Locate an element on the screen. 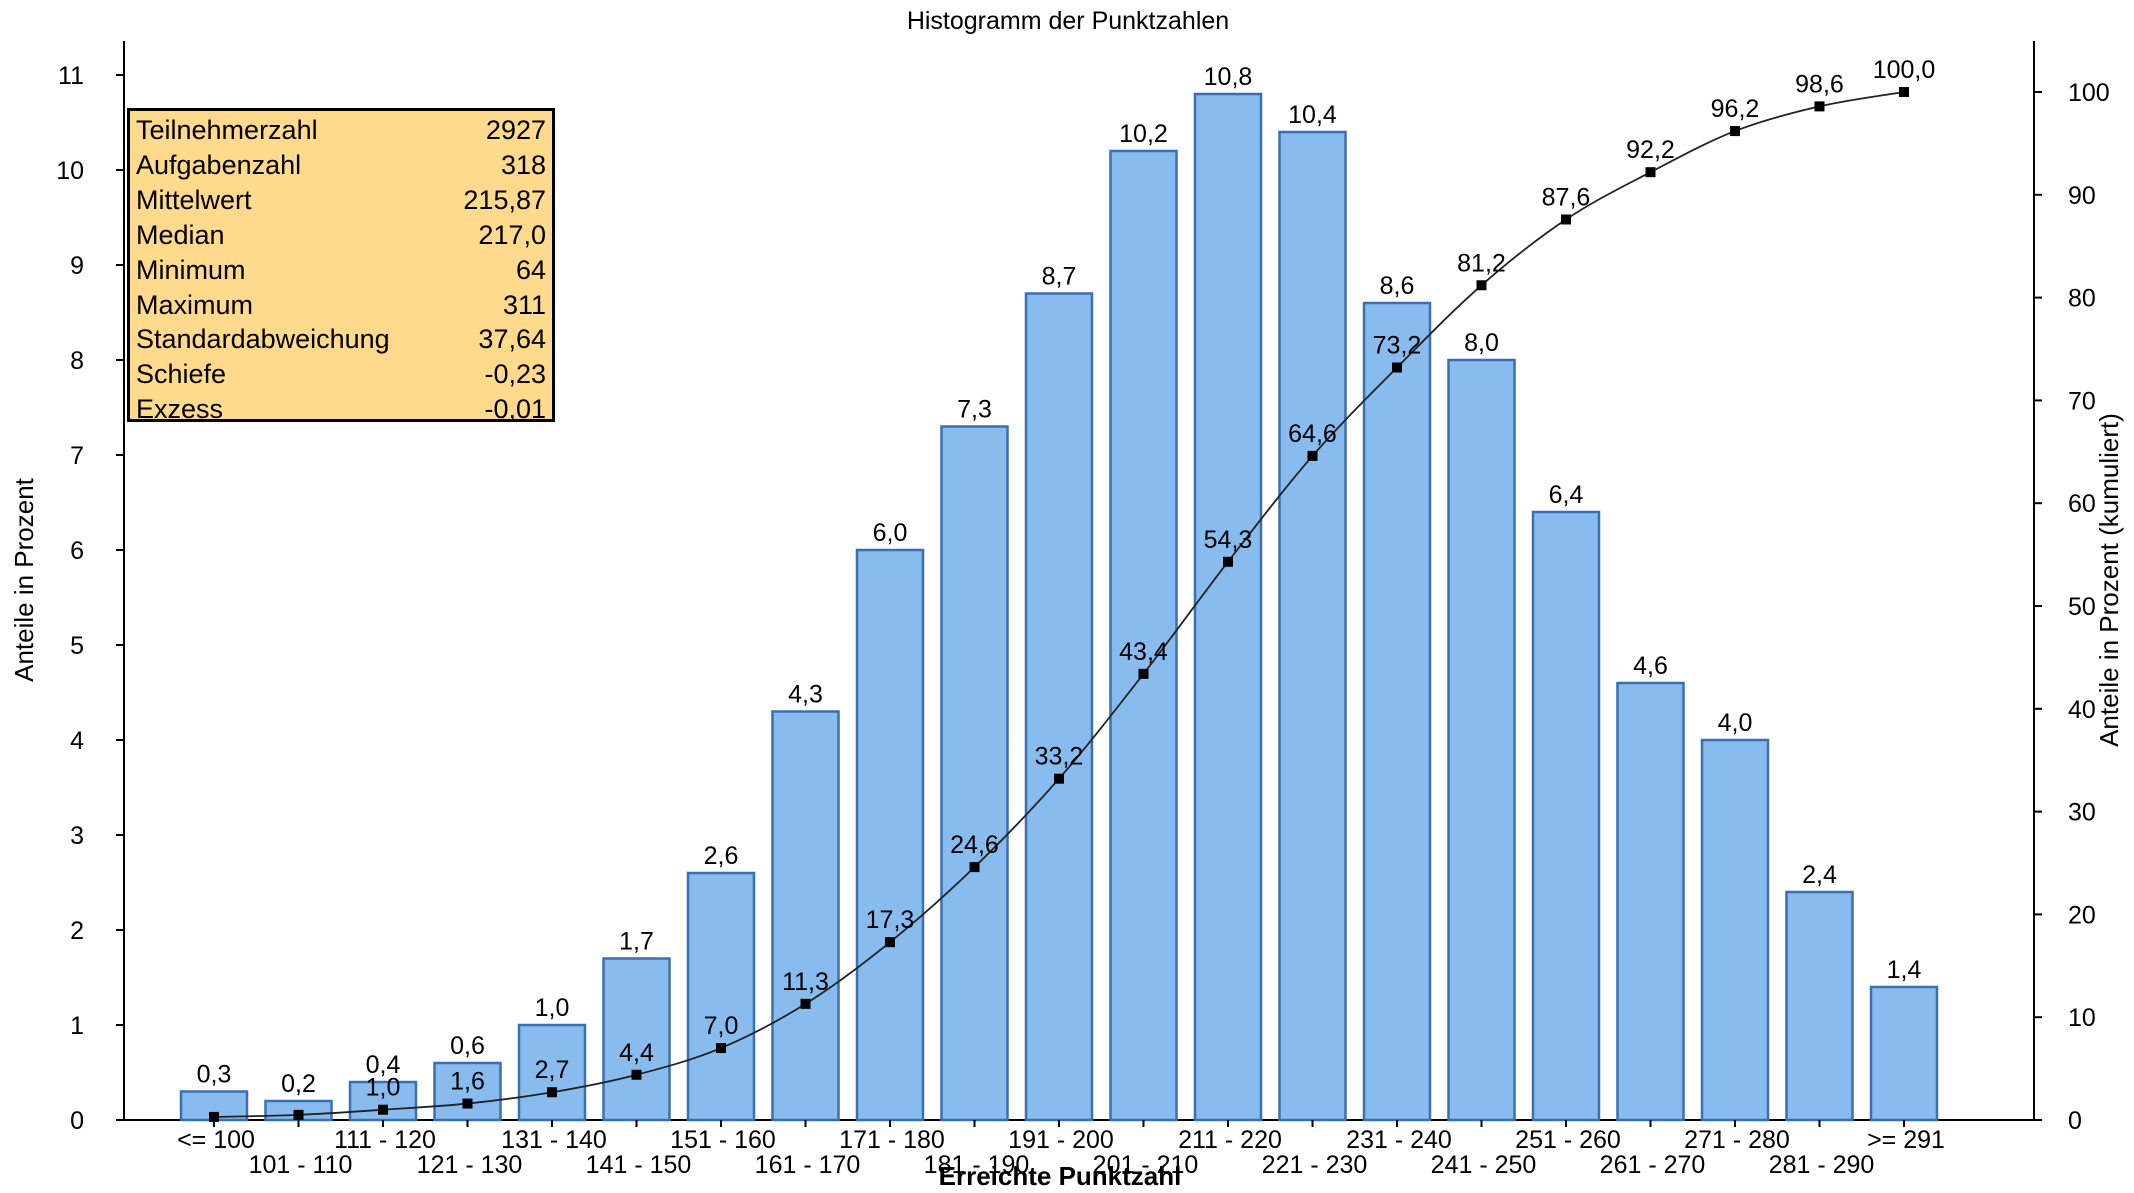  bar-value-label: 0,3 is located at coordinates (214, 1075).